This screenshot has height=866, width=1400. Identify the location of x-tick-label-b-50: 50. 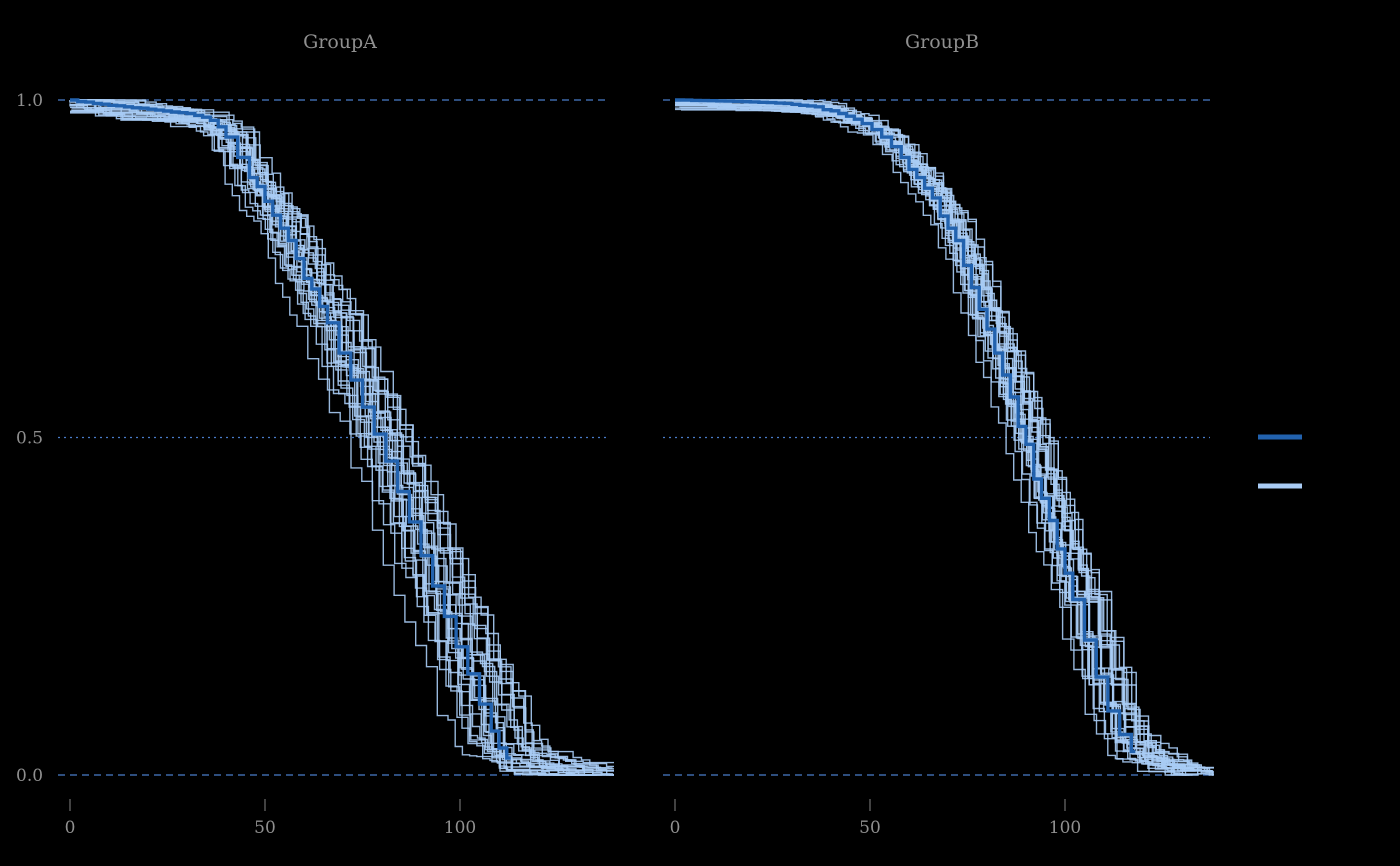
(870, 828).